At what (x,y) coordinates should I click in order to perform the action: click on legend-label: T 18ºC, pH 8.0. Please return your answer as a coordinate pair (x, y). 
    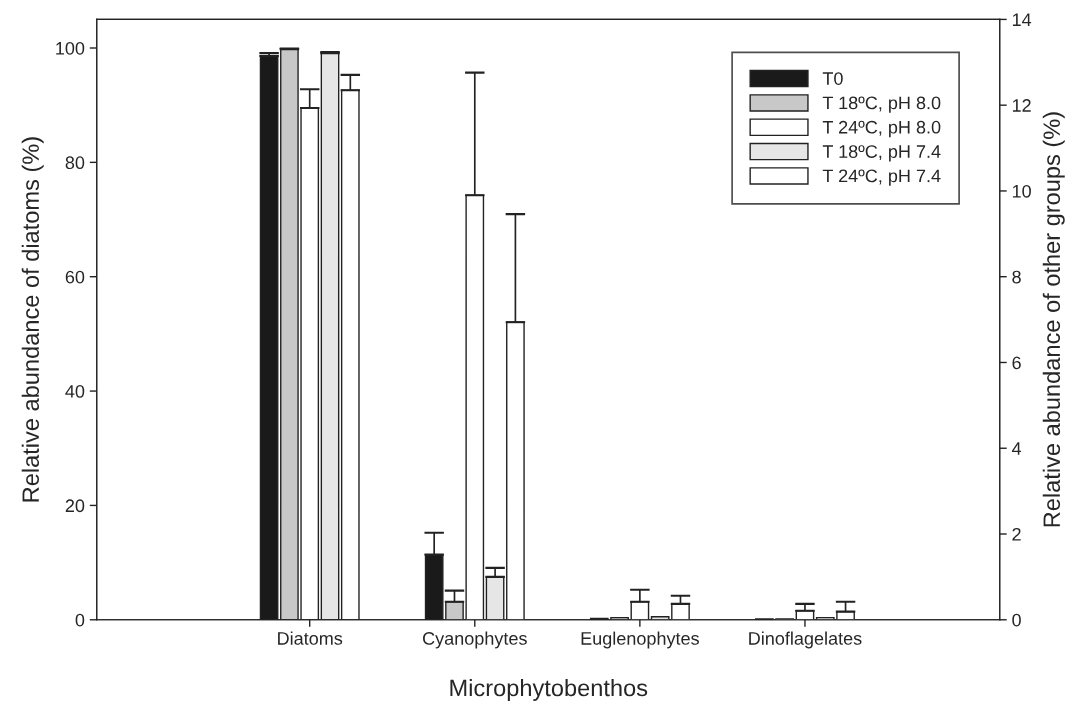
    Looking at the image, I should click on (881, 104).